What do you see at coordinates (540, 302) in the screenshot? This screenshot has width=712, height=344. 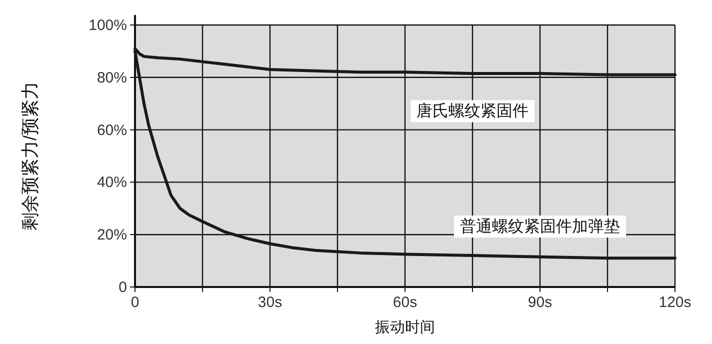 I see `x-tick-label: 90s` at bounding box center [540, 302].